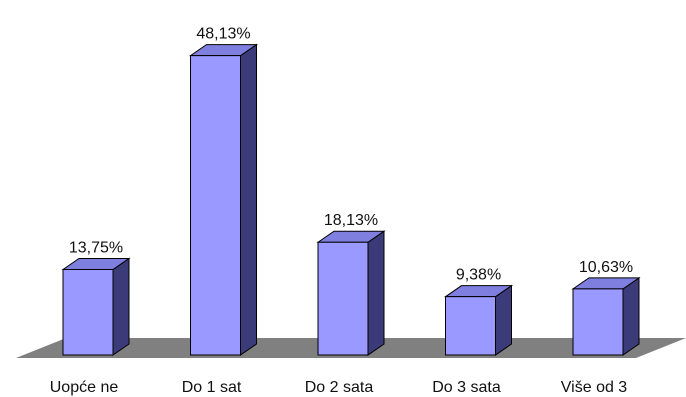 This screenshot has height=397, width=686. What do you see at coordinates (212, 387) in the screenshot?
I see `category-label: Do 1 sat` at bounding box center [212, 387].